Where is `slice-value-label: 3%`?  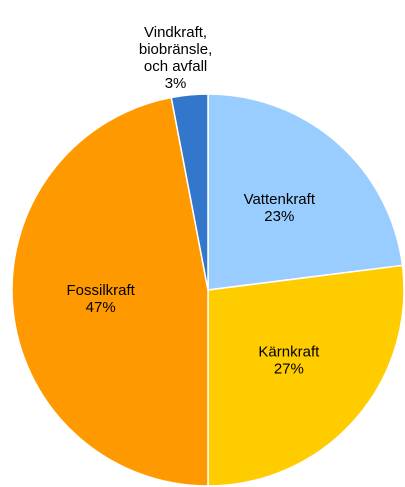
slice-value-label: 3% is located at coordinates (176, 83).